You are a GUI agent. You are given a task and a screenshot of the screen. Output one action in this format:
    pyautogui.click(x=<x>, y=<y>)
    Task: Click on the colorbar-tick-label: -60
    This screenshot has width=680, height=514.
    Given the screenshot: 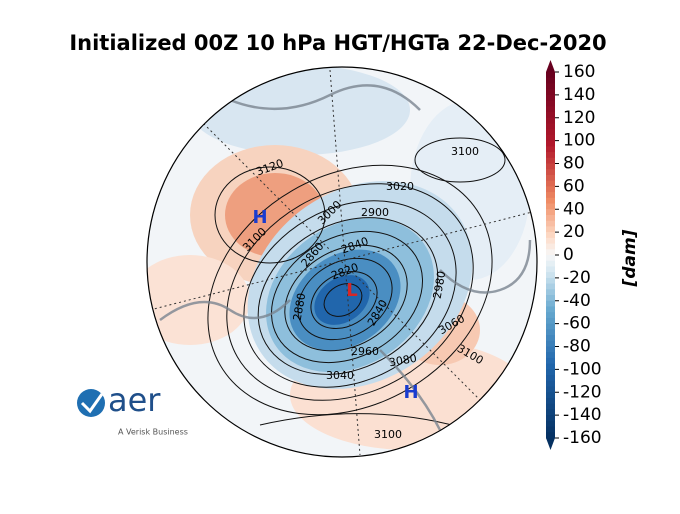 What is the action you would take?
    pyautogui.click(x=577, y=324)
    